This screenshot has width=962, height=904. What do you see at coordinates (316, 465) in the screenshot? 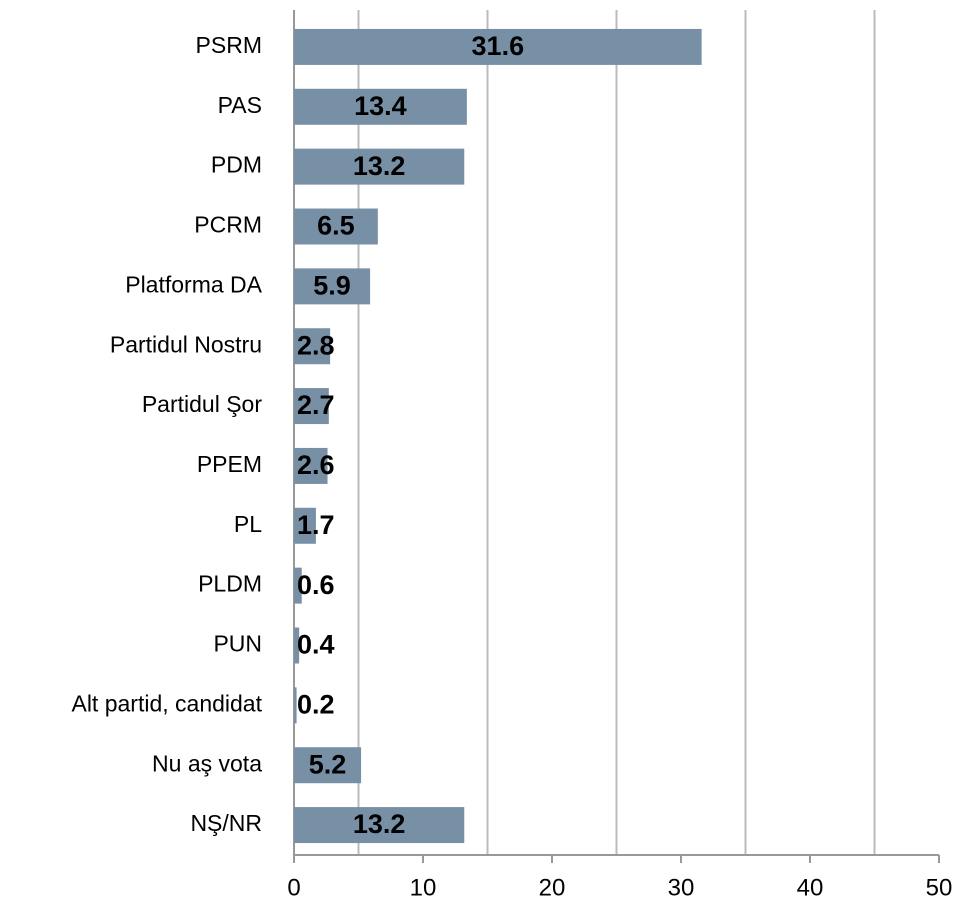
I see `value-label: 2.6` at bounding box center [316, 465].